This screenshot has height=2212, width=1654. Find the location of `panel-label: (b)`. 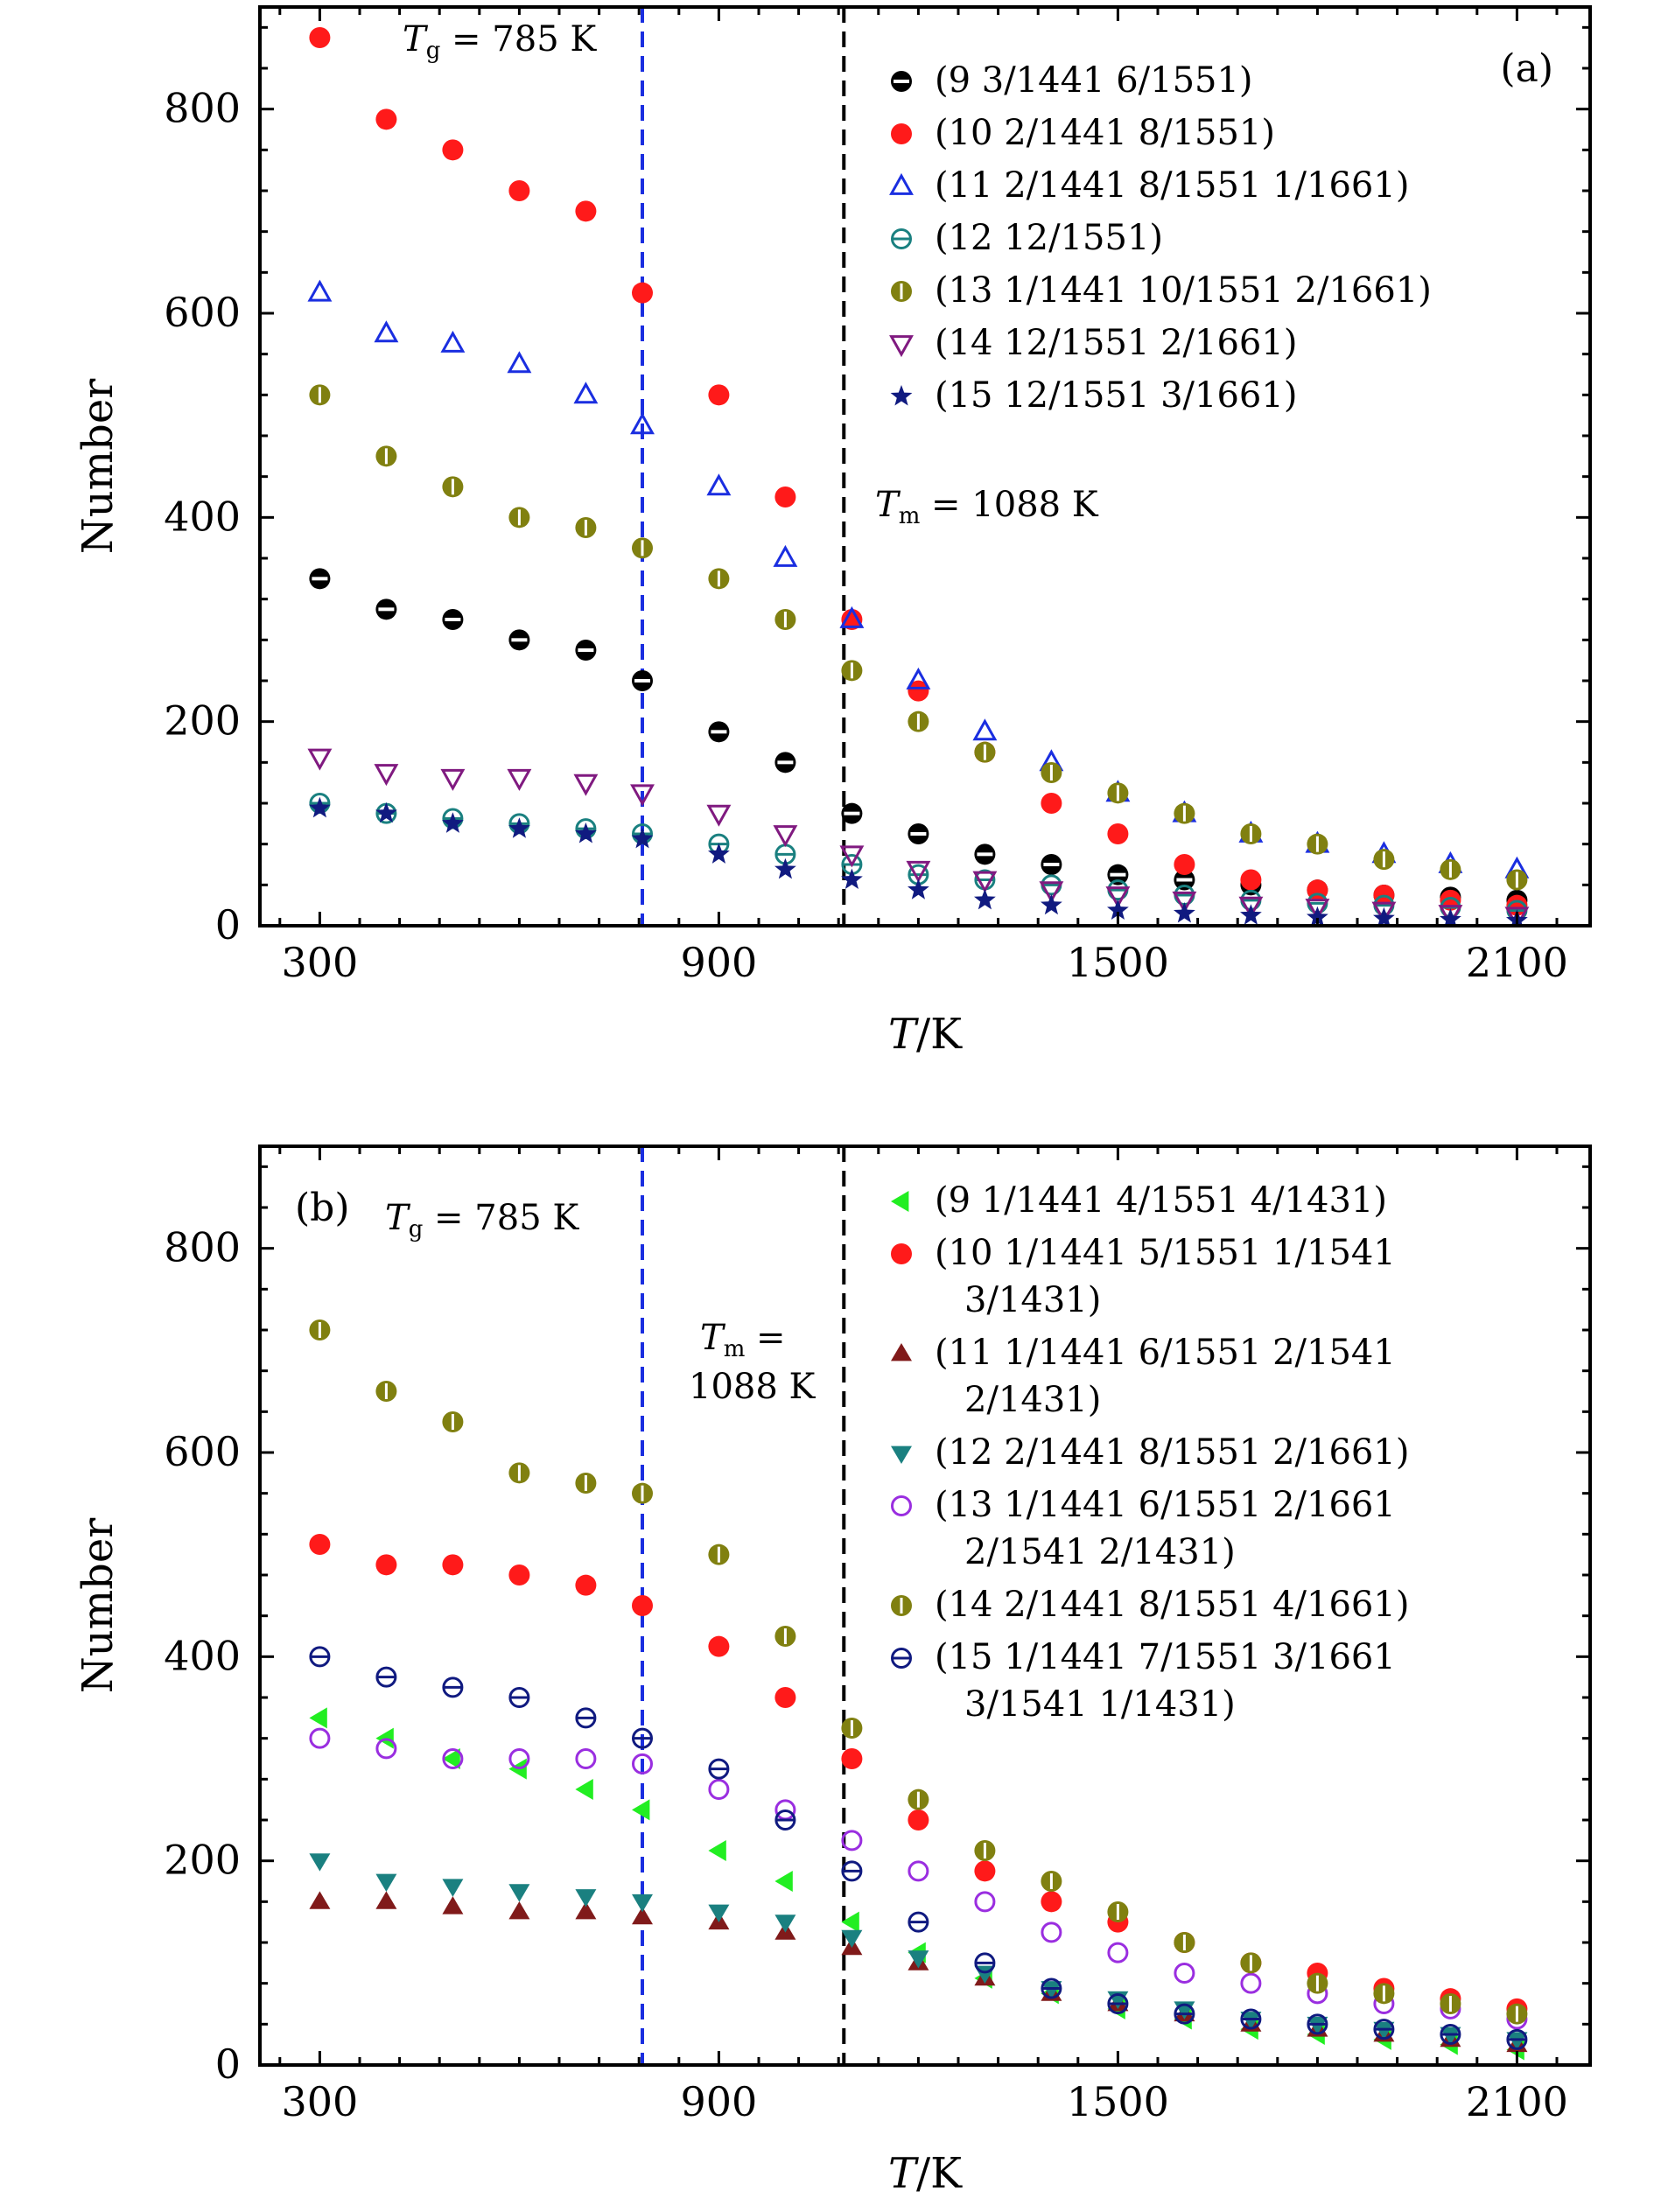

panel-label: (b) is located at coordinates (322, 1208).